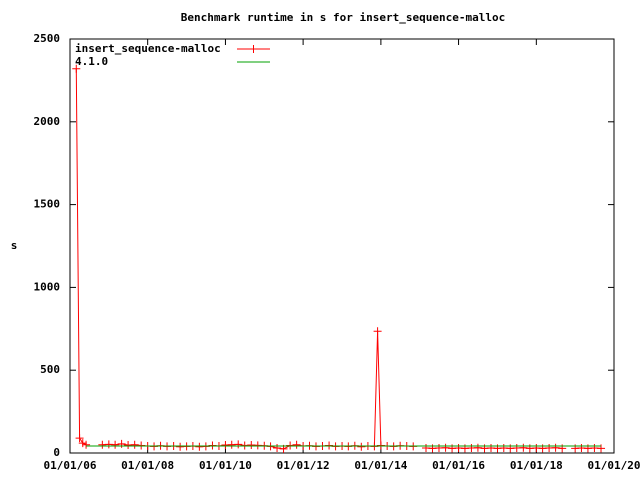 This screenshot has height=480, width=640. I want to click on y-tick-label: 1000, so click(47, 286).